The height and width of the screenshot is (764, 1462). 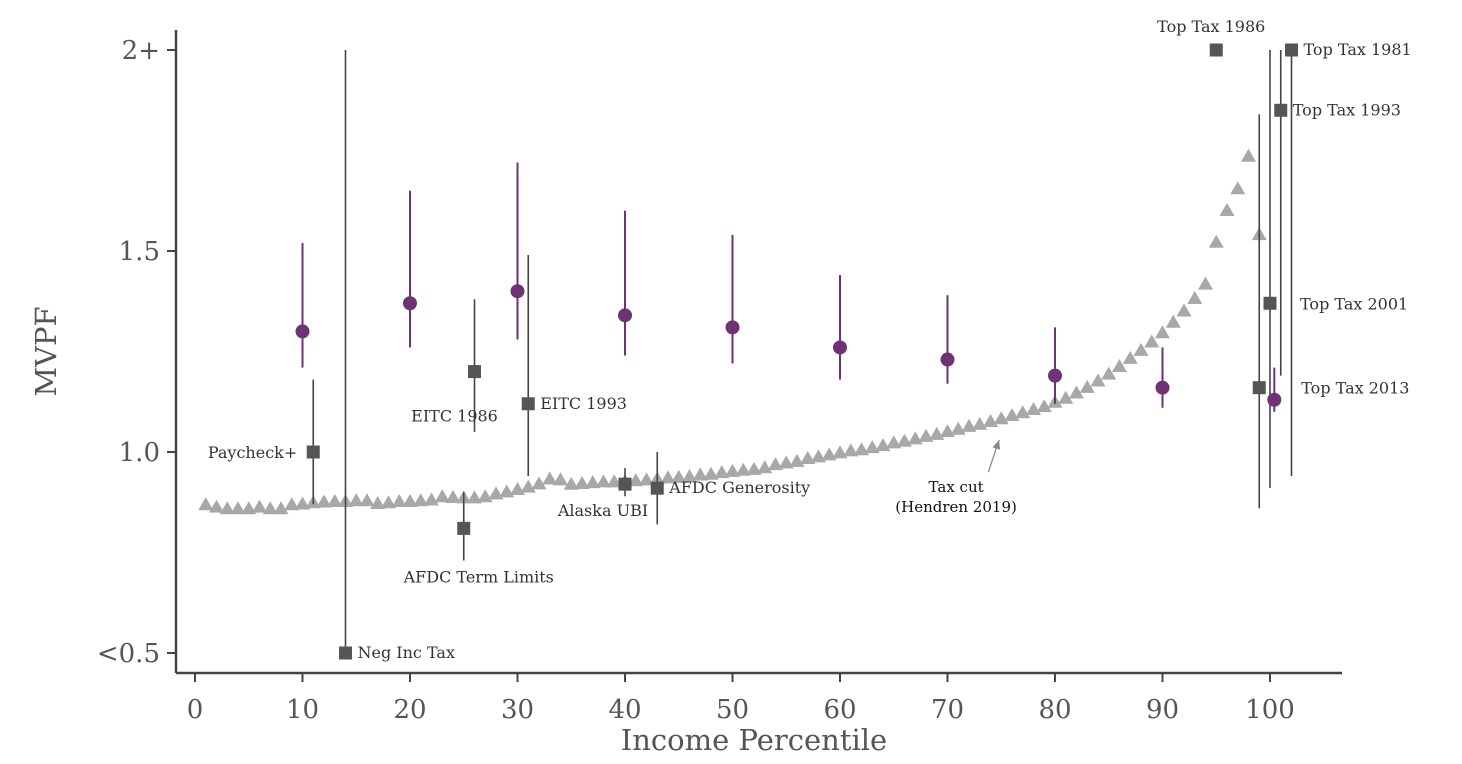 What do you see at coordinates (252, 452) in the screenshot?
I see `policy-label: Paycheck+` at bounding box center [252, 452].